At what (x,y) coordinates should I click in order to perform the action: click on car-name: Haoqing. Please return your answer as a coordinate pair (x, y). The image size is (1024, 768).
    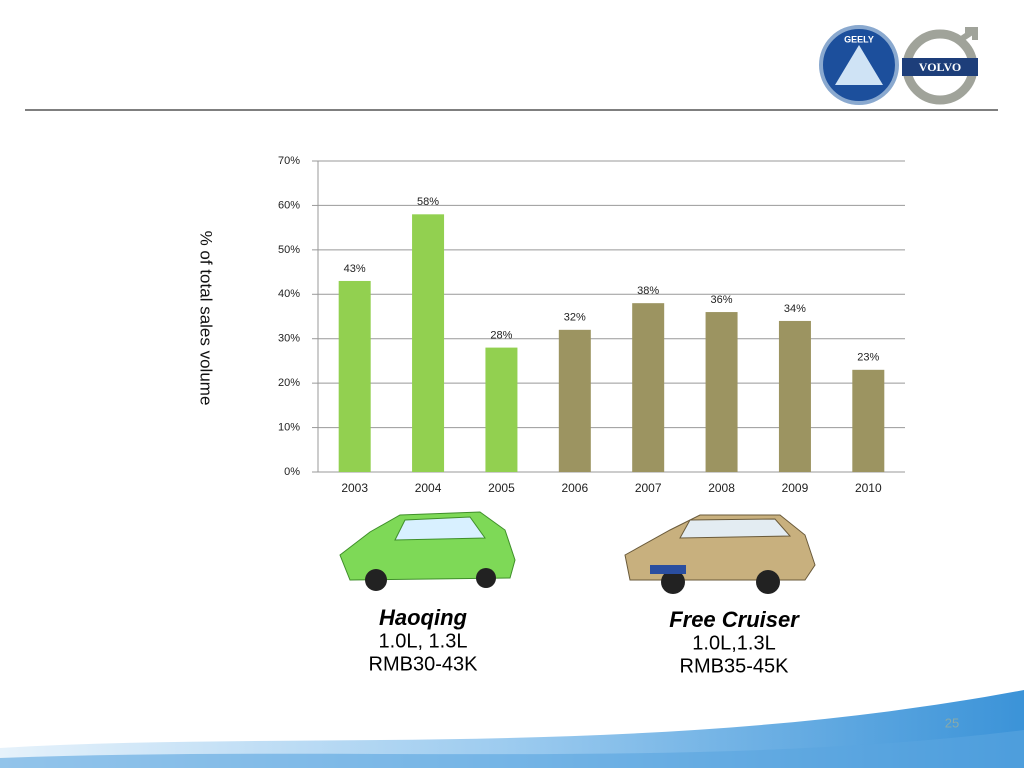
    Looking at the image, I should click on (423, 617).